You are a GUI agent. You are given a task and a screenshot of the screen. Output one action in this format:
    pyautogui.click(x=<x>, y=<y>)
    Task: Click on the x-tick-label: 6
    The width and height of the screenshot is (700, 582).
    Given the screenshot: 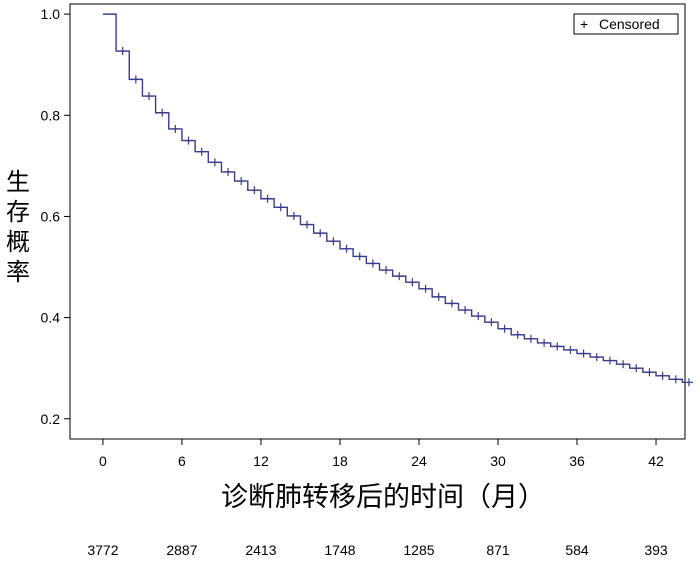 What is the action you would take?
    pyautogui.click(x=182, y=461)
    